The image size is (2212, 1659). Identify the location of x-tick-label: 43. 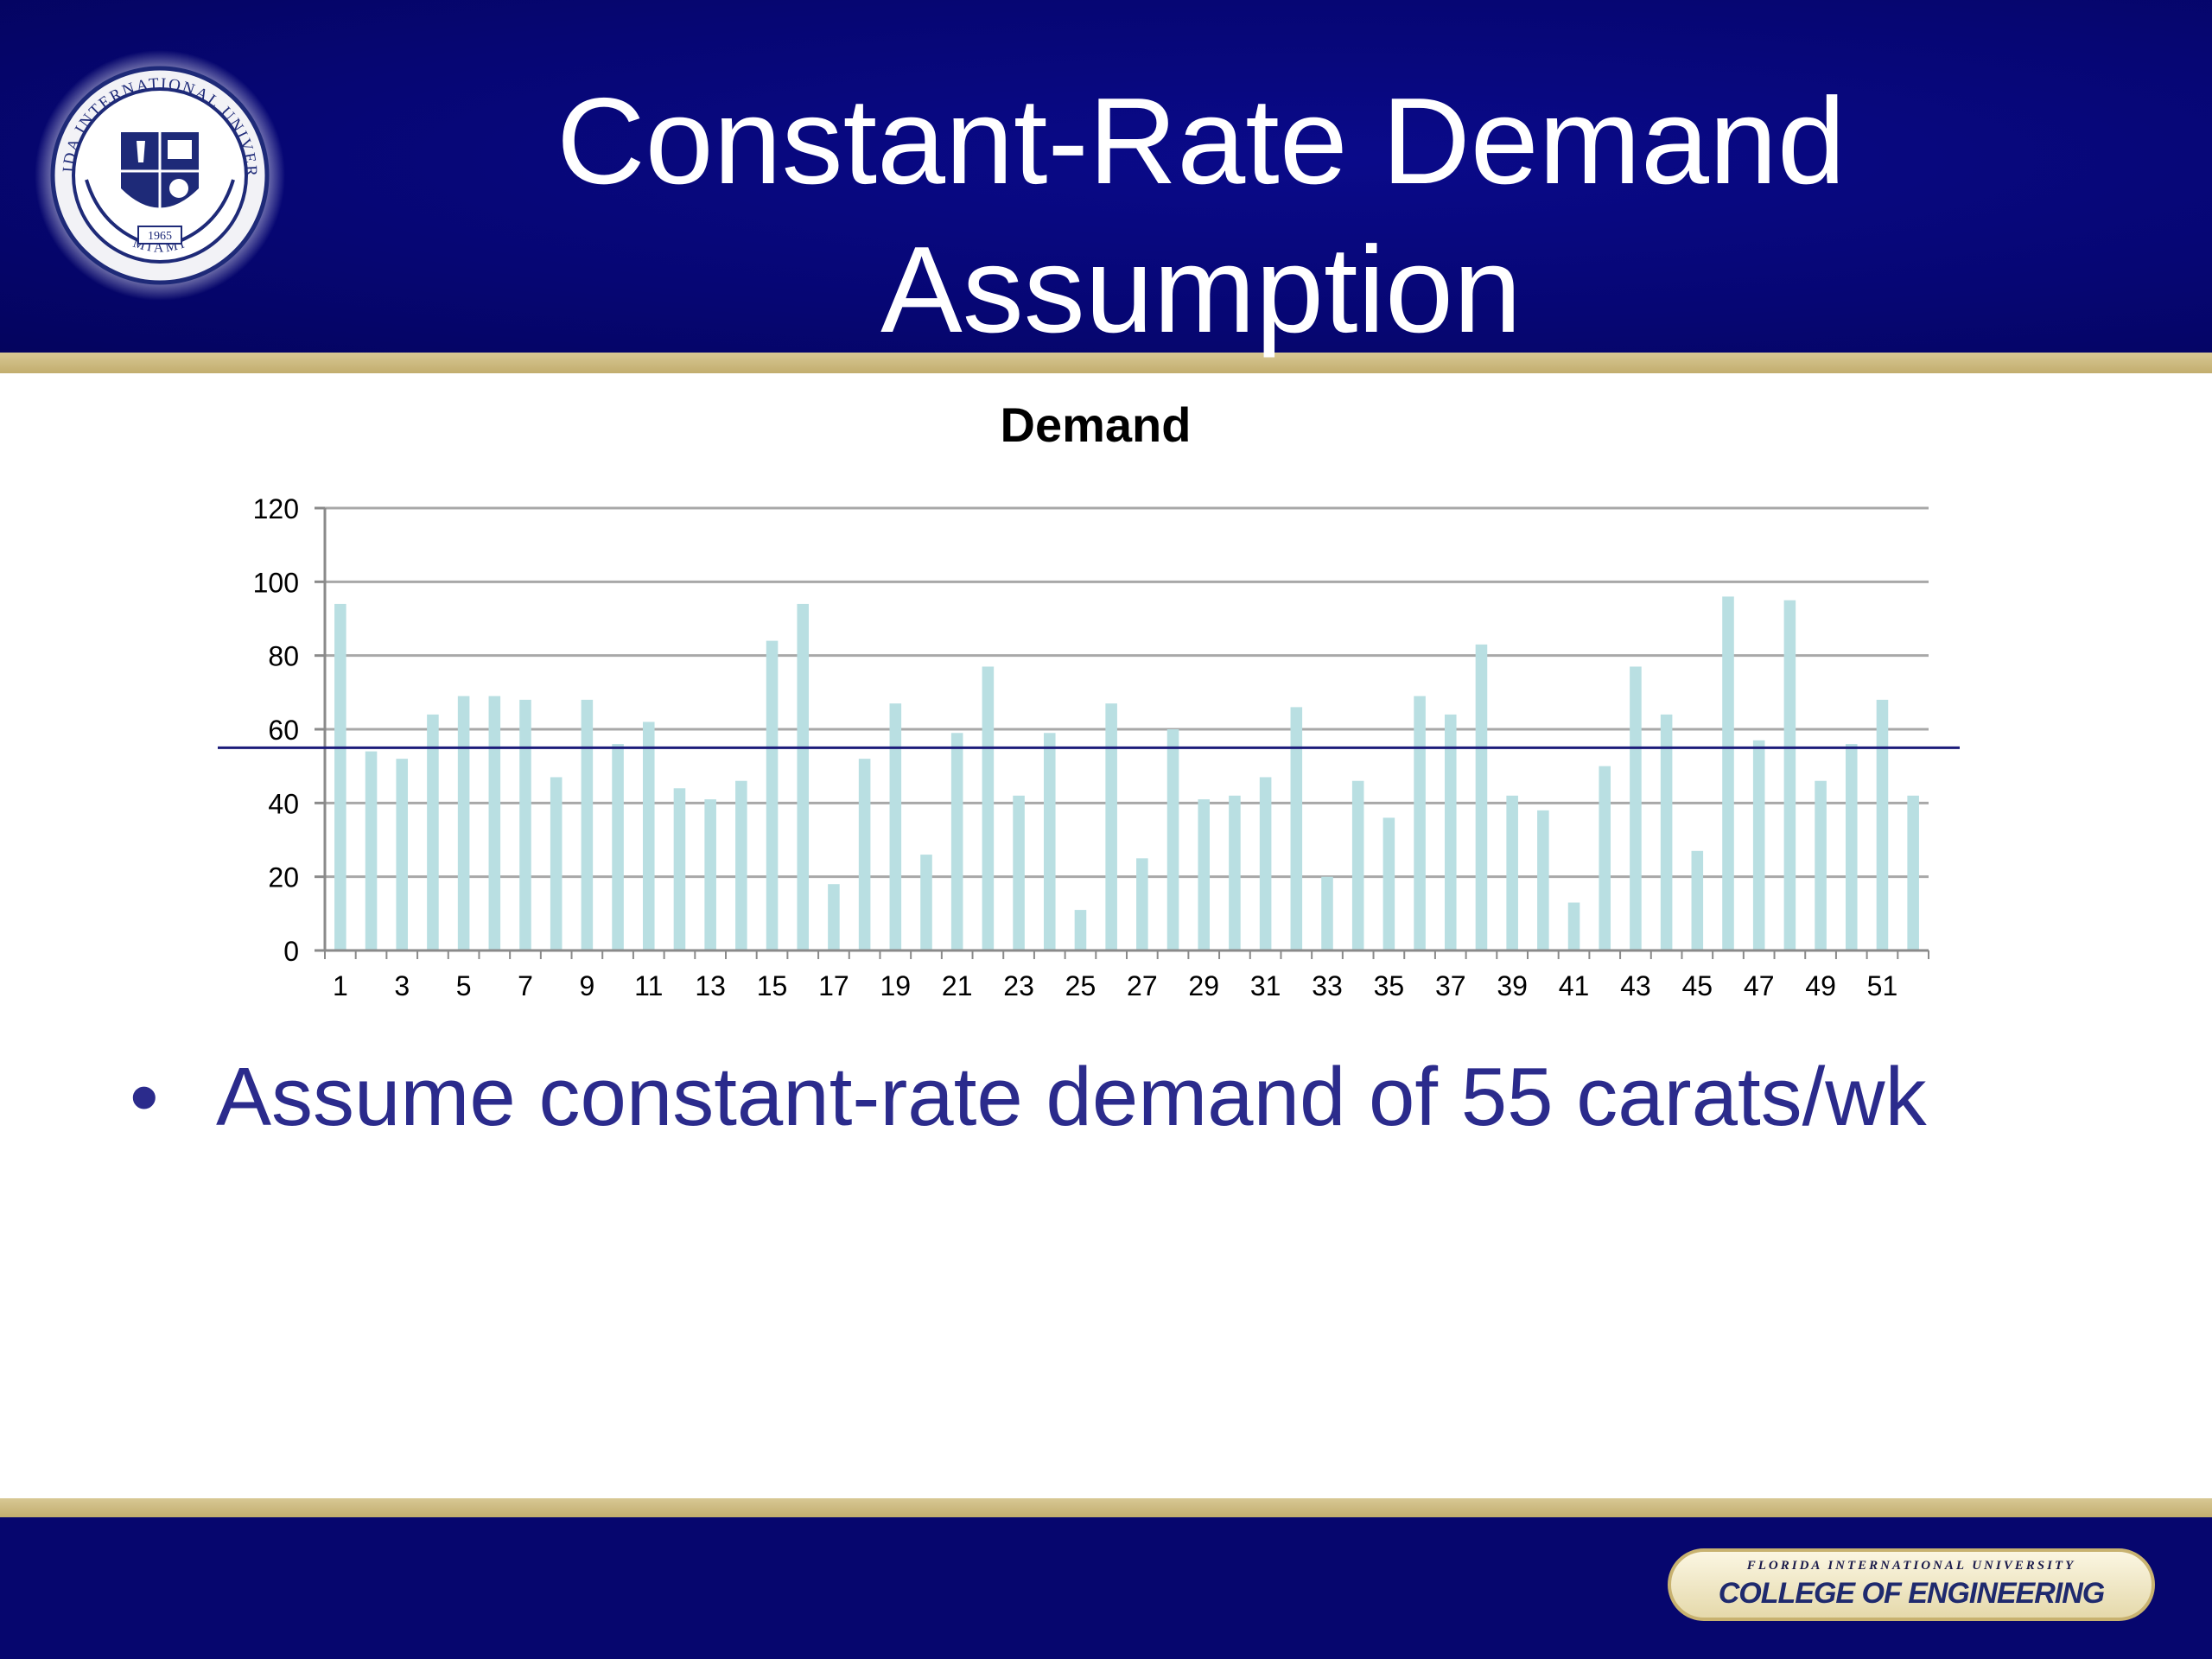
(1635, 986).